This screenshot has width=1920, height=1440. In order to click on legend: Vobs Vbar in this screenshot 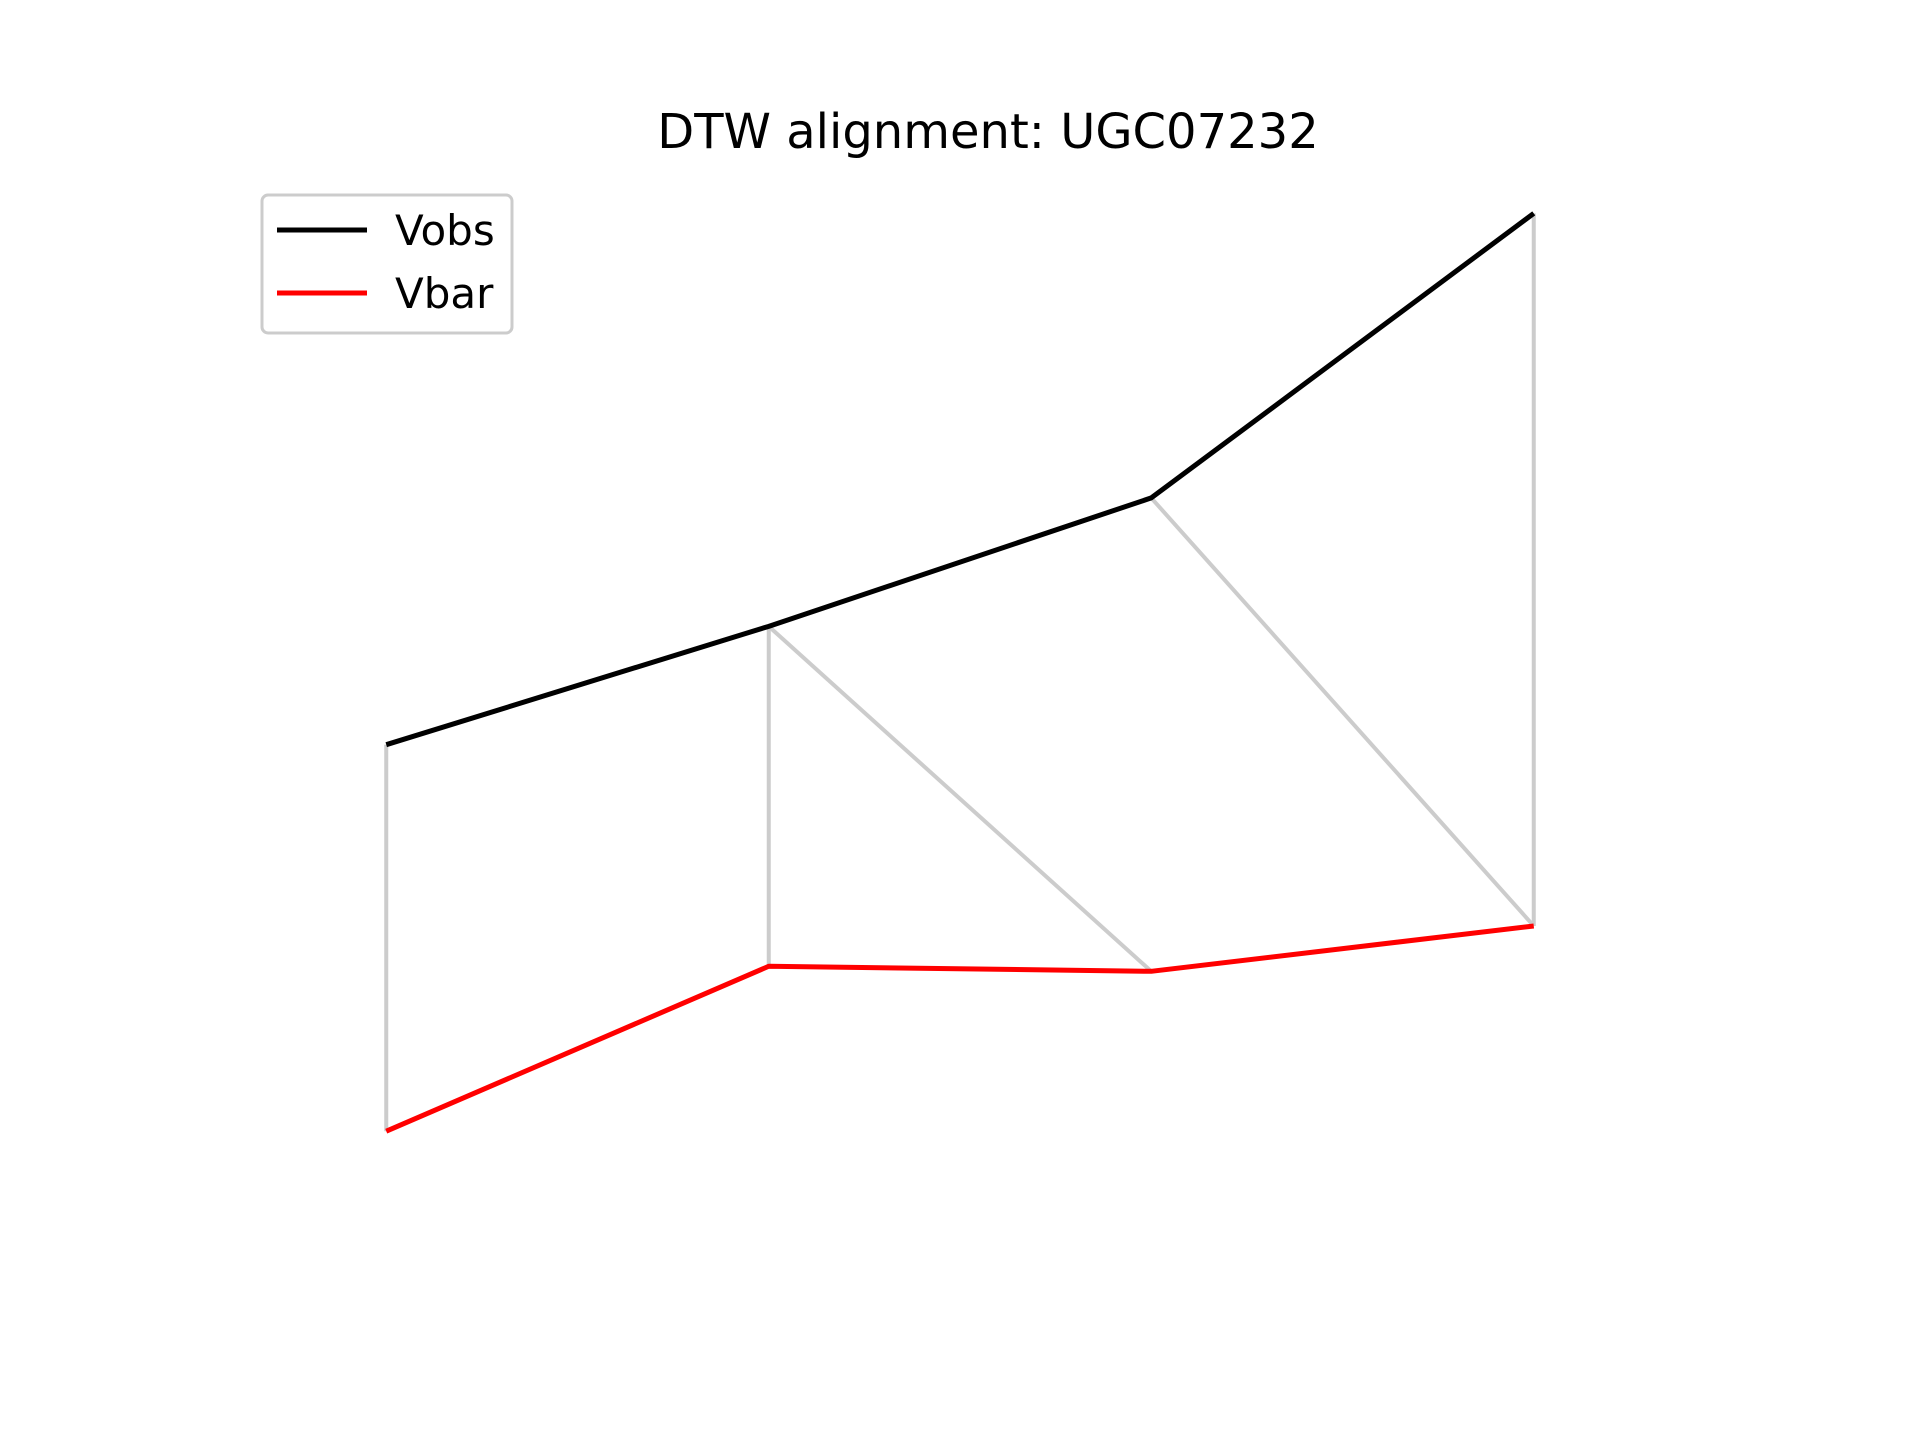, I will do `click(387, 264)`.